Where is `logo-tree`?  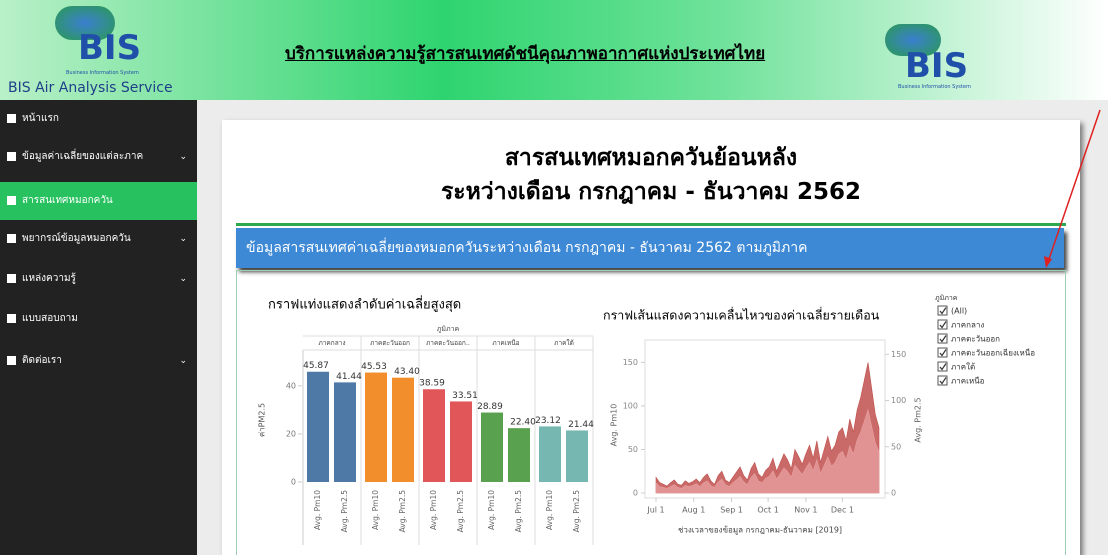 logo-tree is located at coordinates (913, 40).